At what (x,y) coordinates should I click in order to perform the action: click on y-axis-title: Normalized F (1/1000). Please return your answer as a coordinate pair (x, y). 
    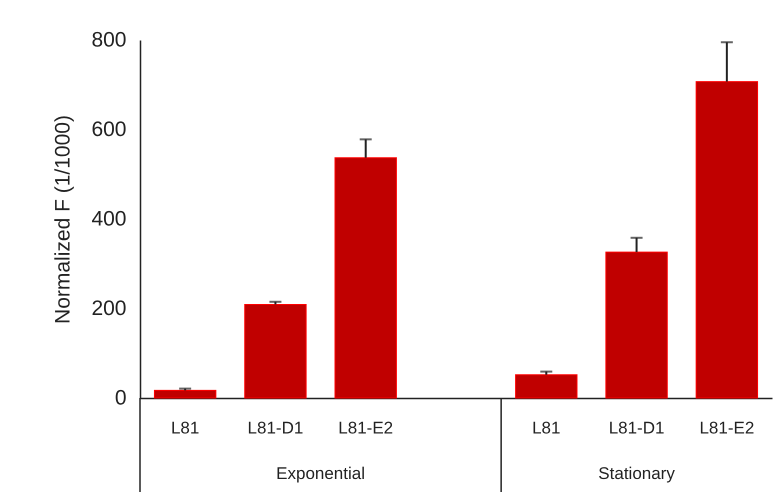
    Looking at the image, I should click on (62, 219).